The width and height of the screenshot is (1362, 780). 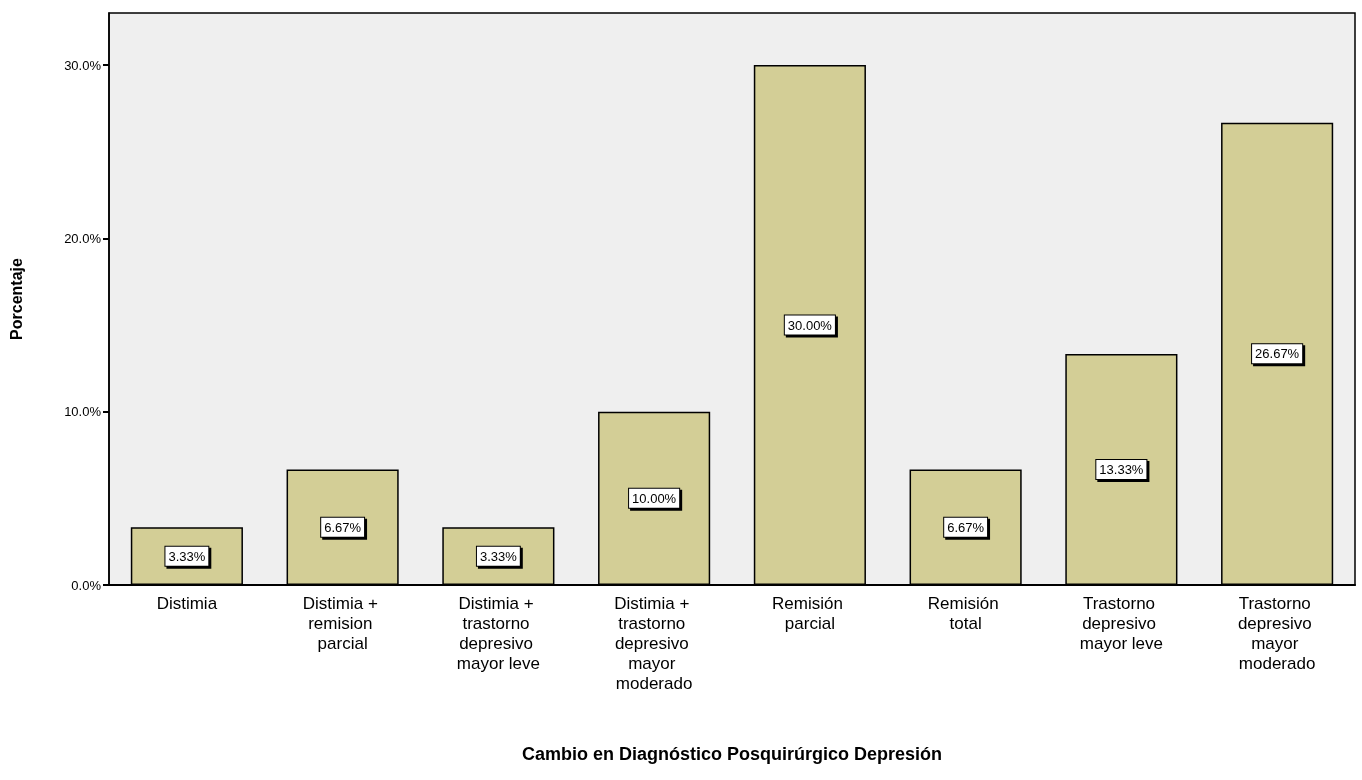 What do you see at coordinates (16, 298) in the screenshot?
I see `y-axis-title: Porcentaje` at bounding box center [16, 298].